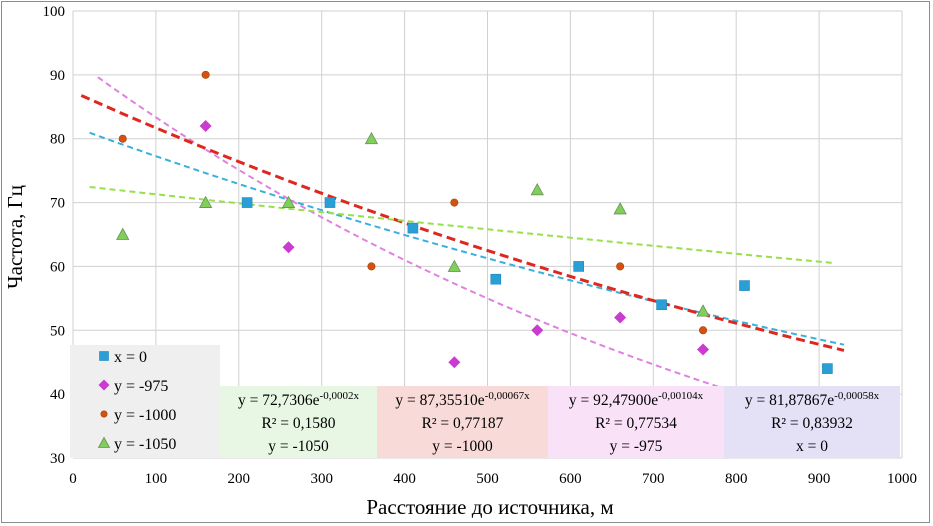  Describe the element at coordinates (462, 446) in the screenshot. I see `annotation-series-label: y = -1000` at that location.